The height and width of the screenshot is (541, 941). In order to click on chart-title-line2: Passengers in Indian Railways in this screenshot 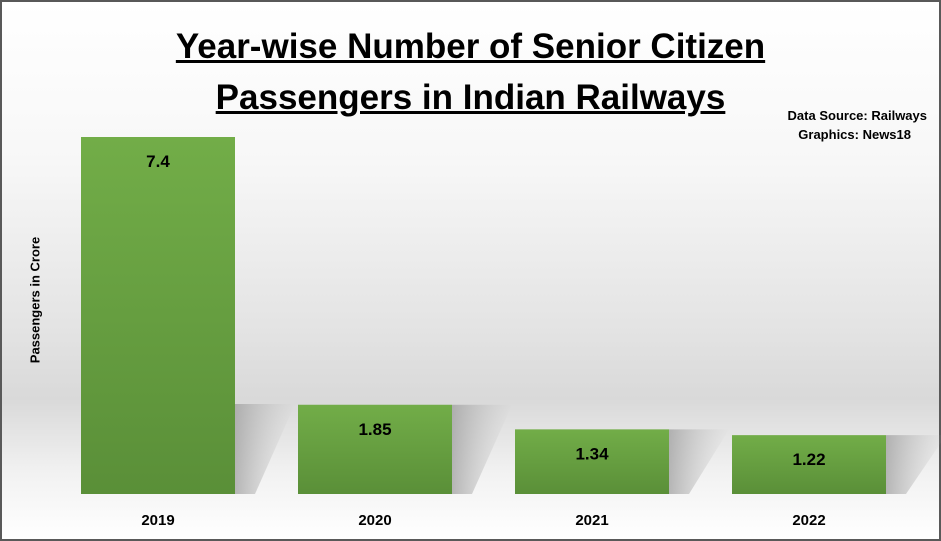, I will do `click(470, 97)`.